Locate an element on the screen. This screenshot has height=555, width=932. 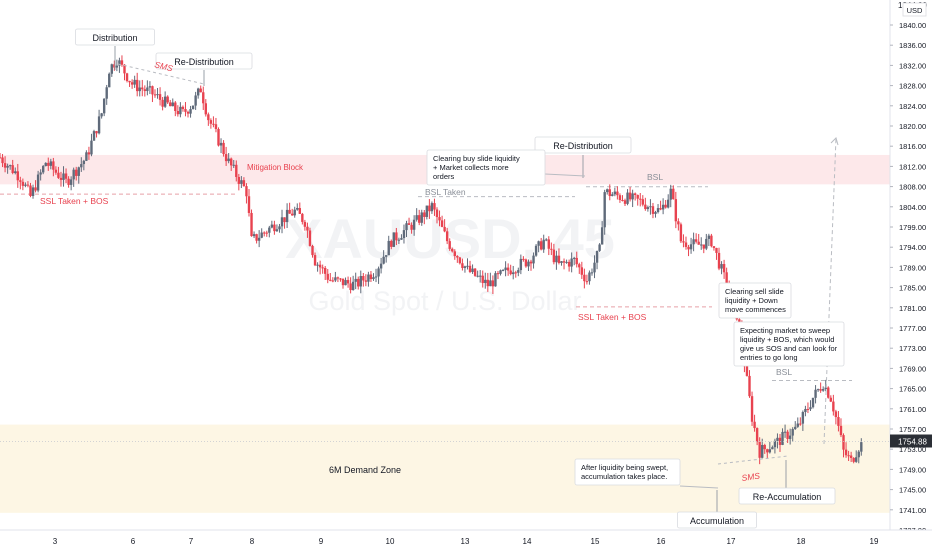
time-axis is located at coordinates (466, 540).